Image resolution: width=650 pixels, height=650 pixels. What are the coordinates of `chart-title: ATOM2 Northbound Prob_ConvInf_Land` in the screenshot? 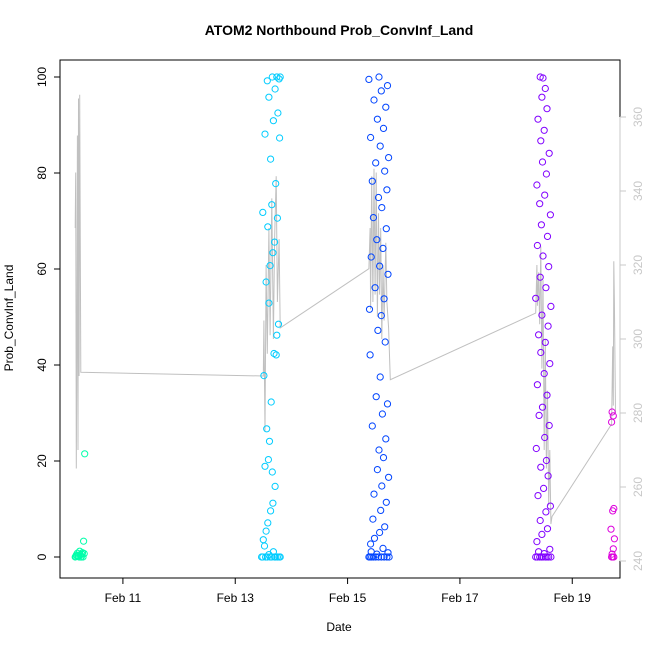 It's located at (339, 30).